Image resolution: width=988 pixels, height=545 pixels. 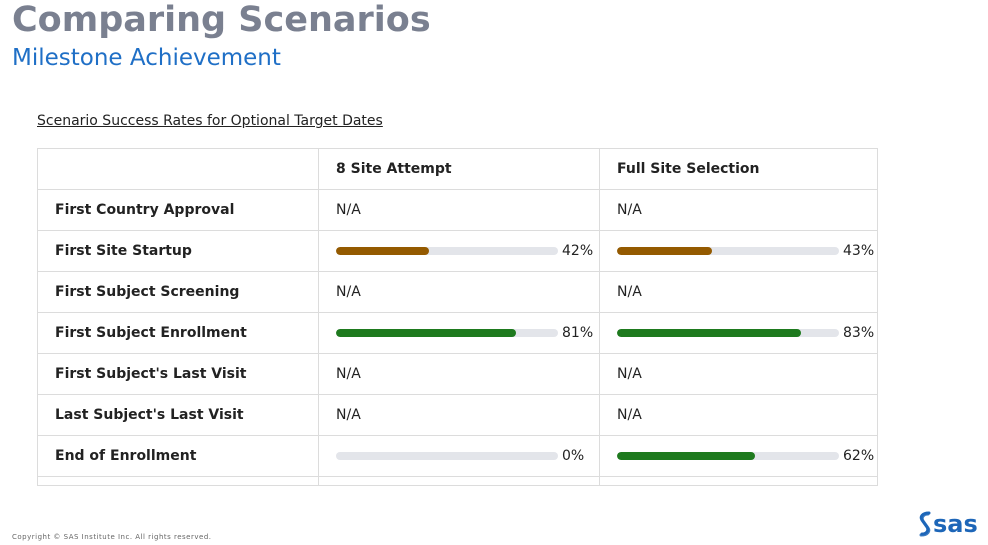 I want to click on milestone-label: First Subject Screening, so click(x=178, y=292).